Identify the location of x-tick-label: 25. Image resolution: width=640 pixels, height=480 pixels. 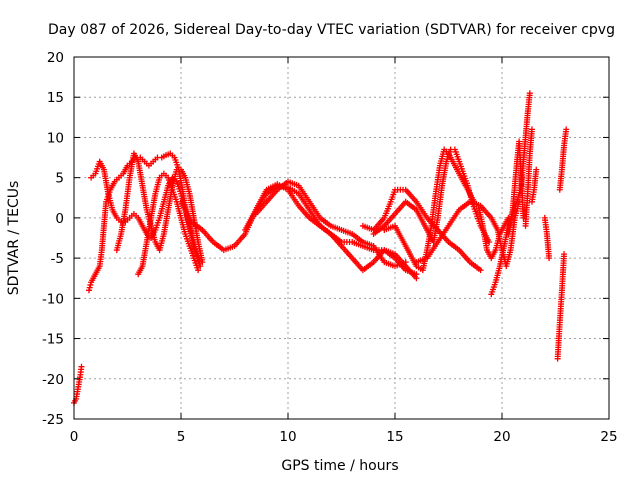
(608, 437).